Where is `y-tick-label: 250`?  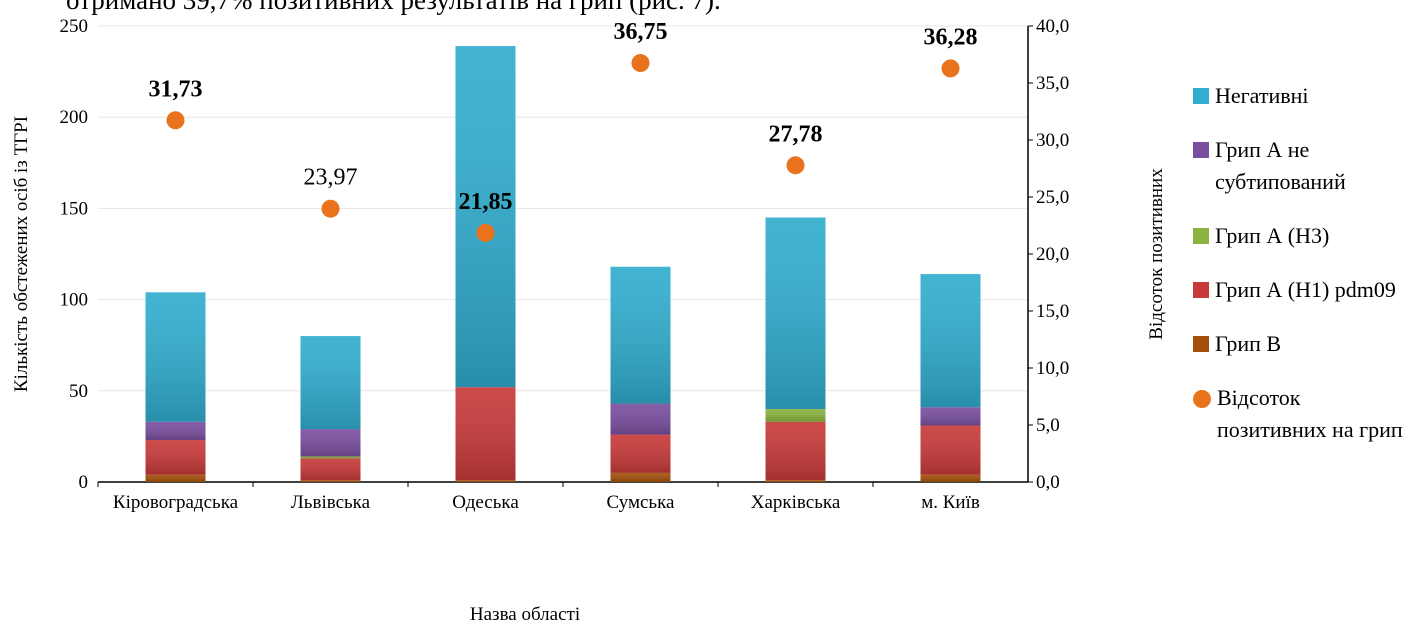
y-tick-label: 250 is located at coordinates (74, 26).